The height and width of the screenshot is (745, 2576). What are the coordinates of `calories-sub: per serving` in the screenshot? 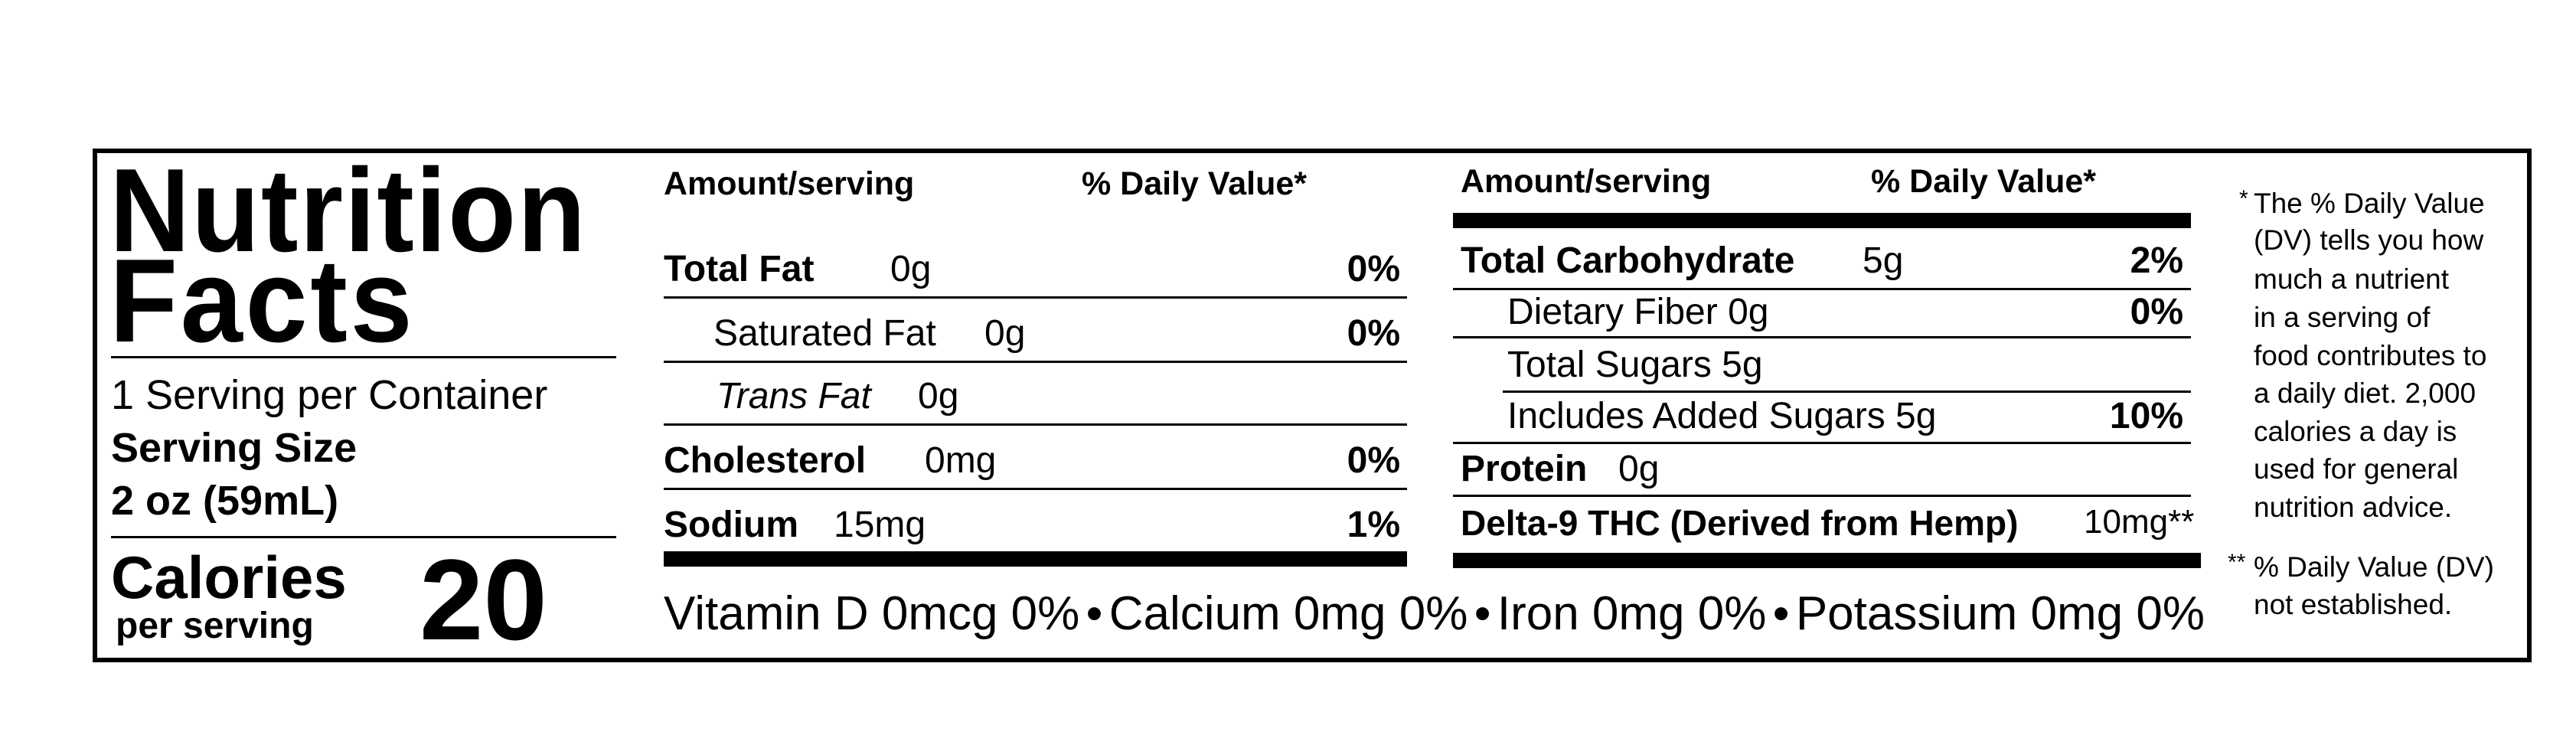 It's located at (215, 626).